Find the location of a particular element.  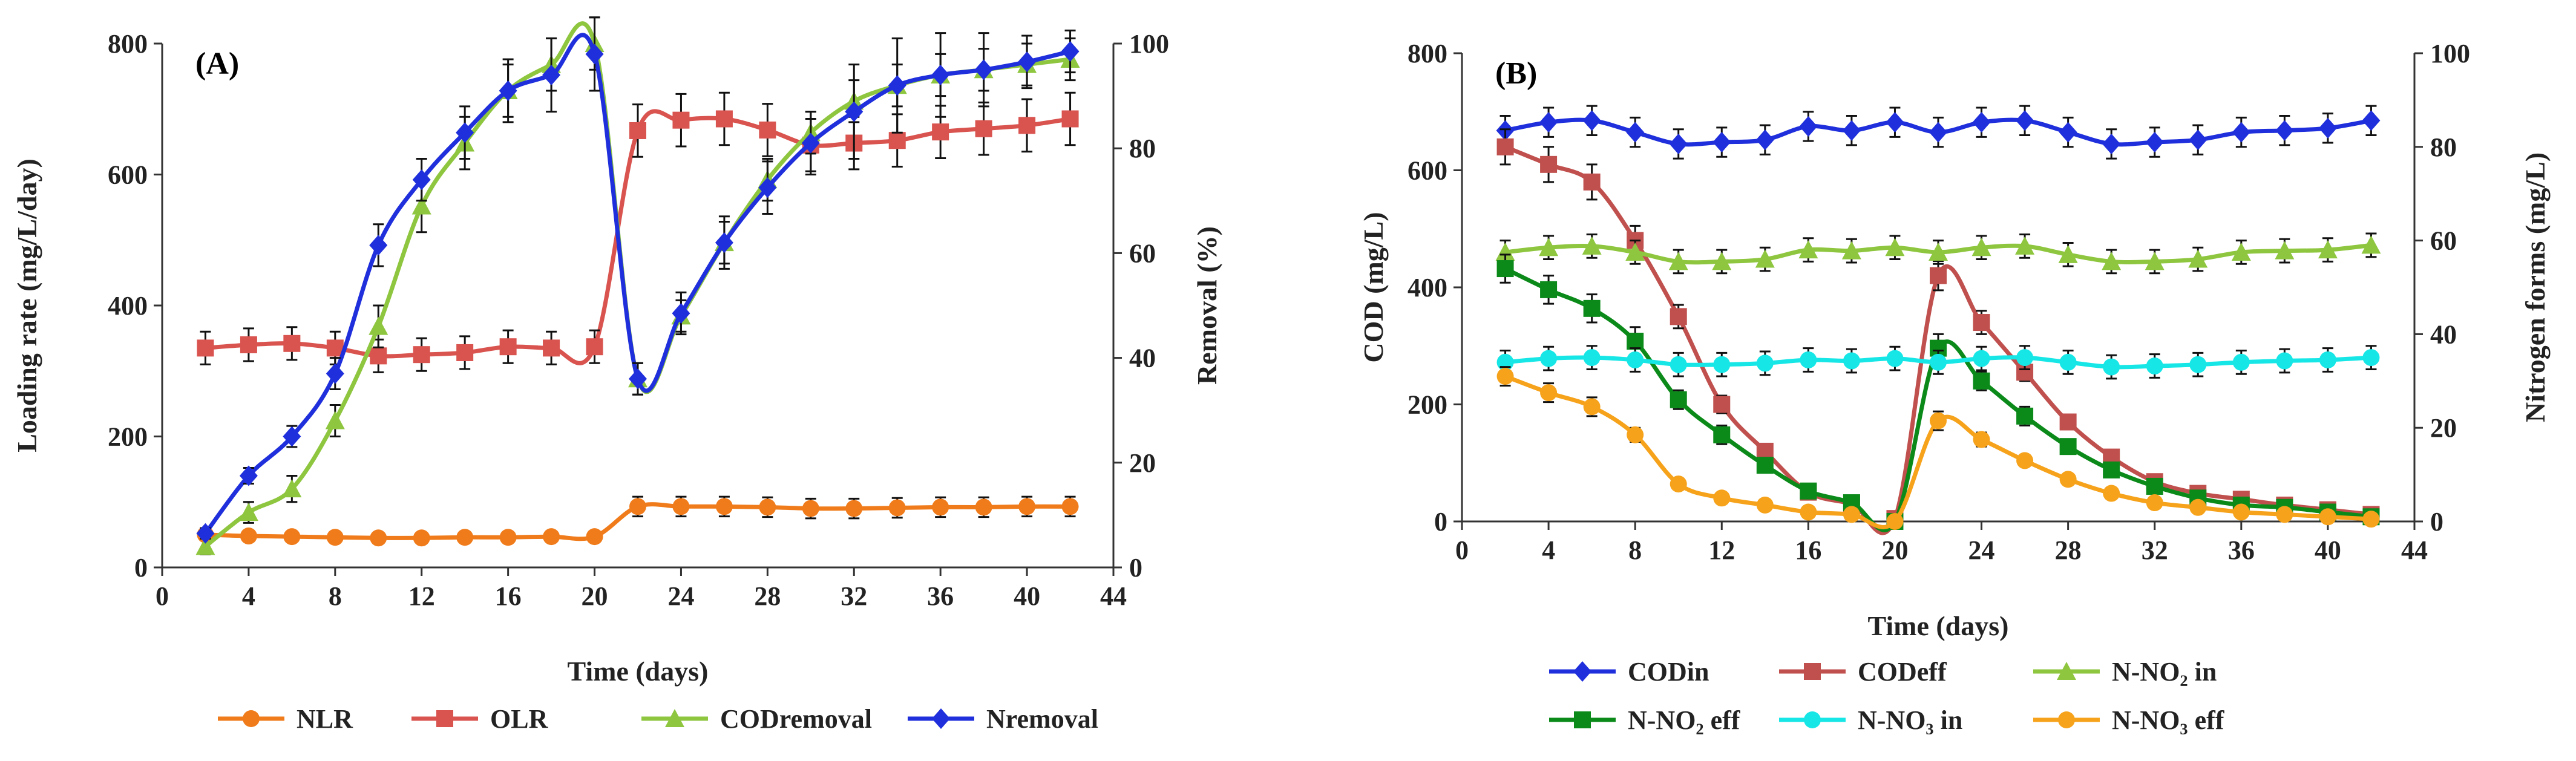

series-olr is located at coordinates (638, 232).